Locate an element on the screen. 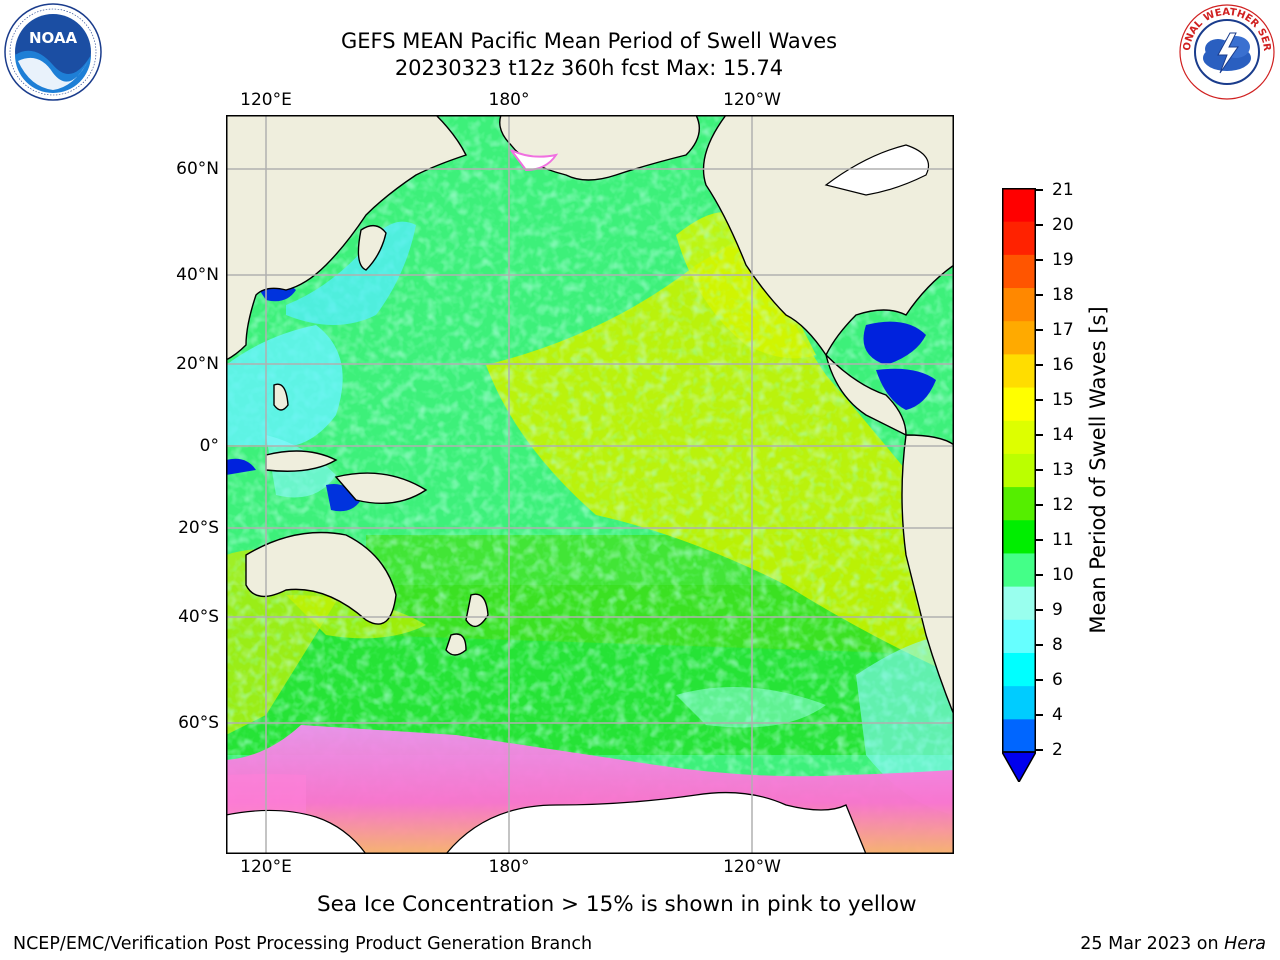  colorbar-svg is located at coordinates (1019, 486).